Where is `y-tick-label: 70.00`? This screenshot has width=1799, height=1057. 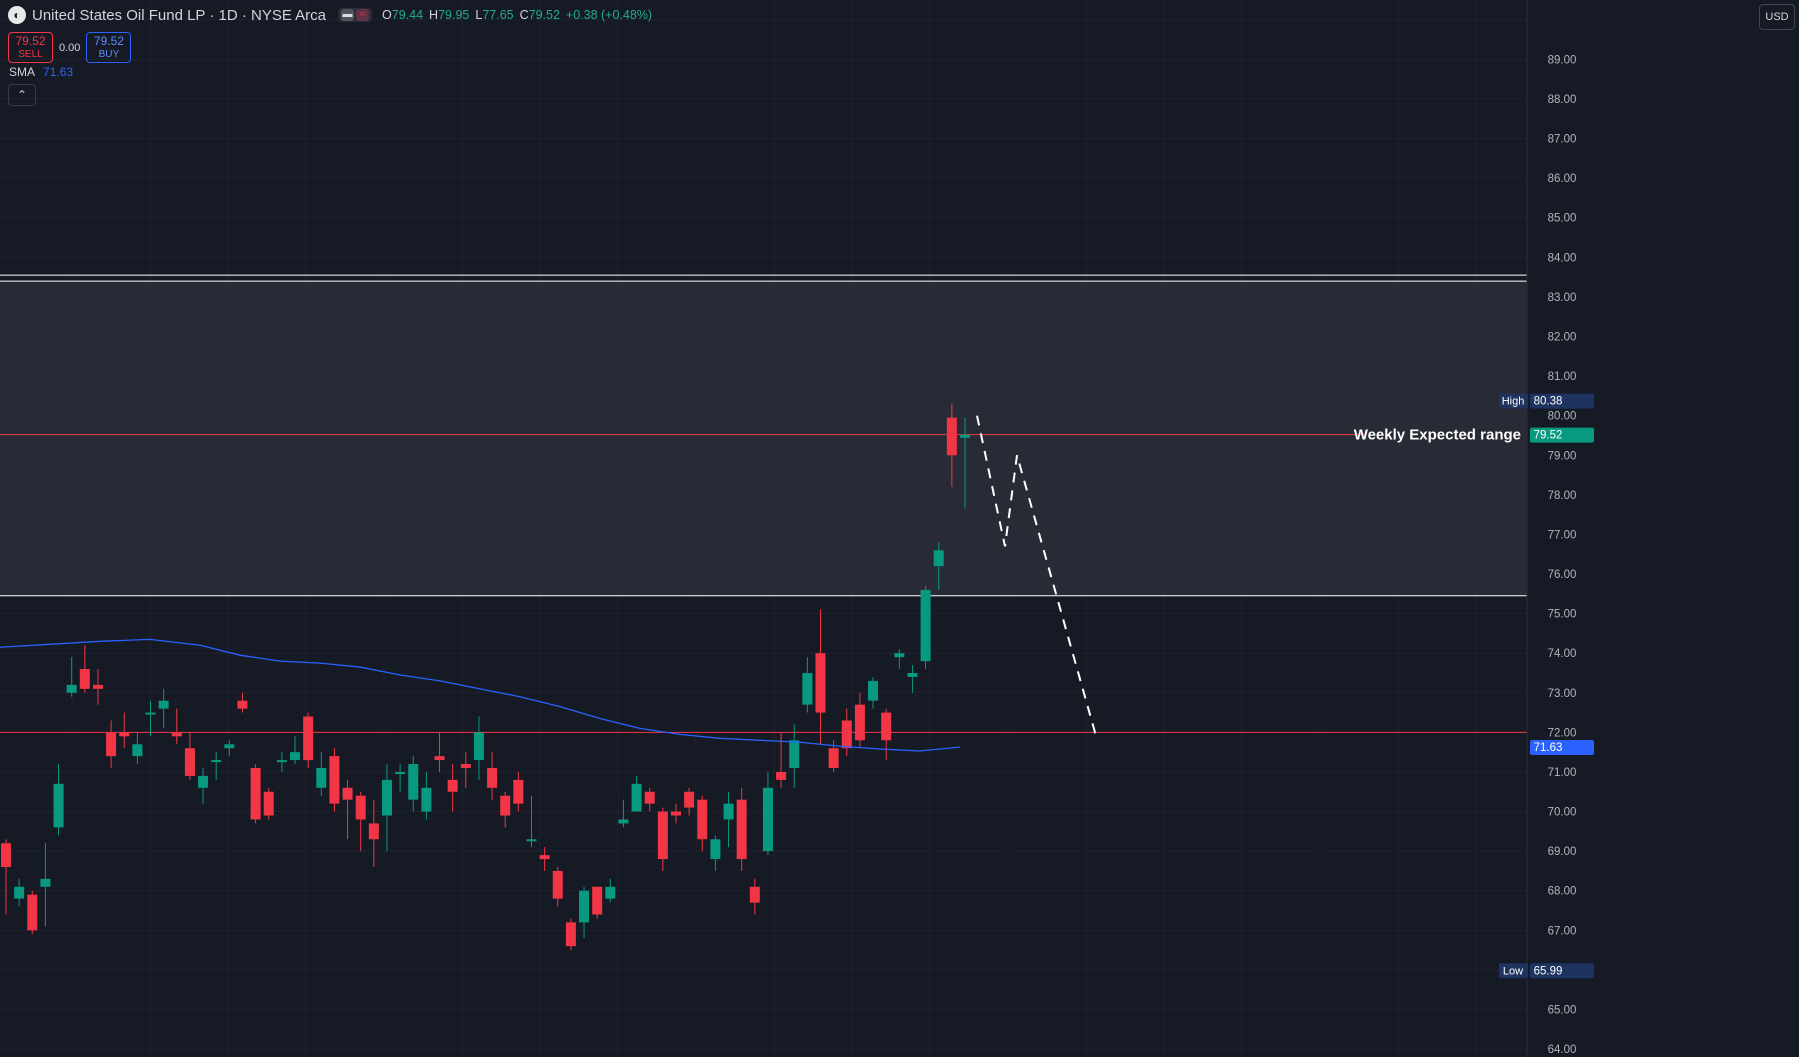 y-tick-label: 70.00 is located at coordinates (1562, 813).